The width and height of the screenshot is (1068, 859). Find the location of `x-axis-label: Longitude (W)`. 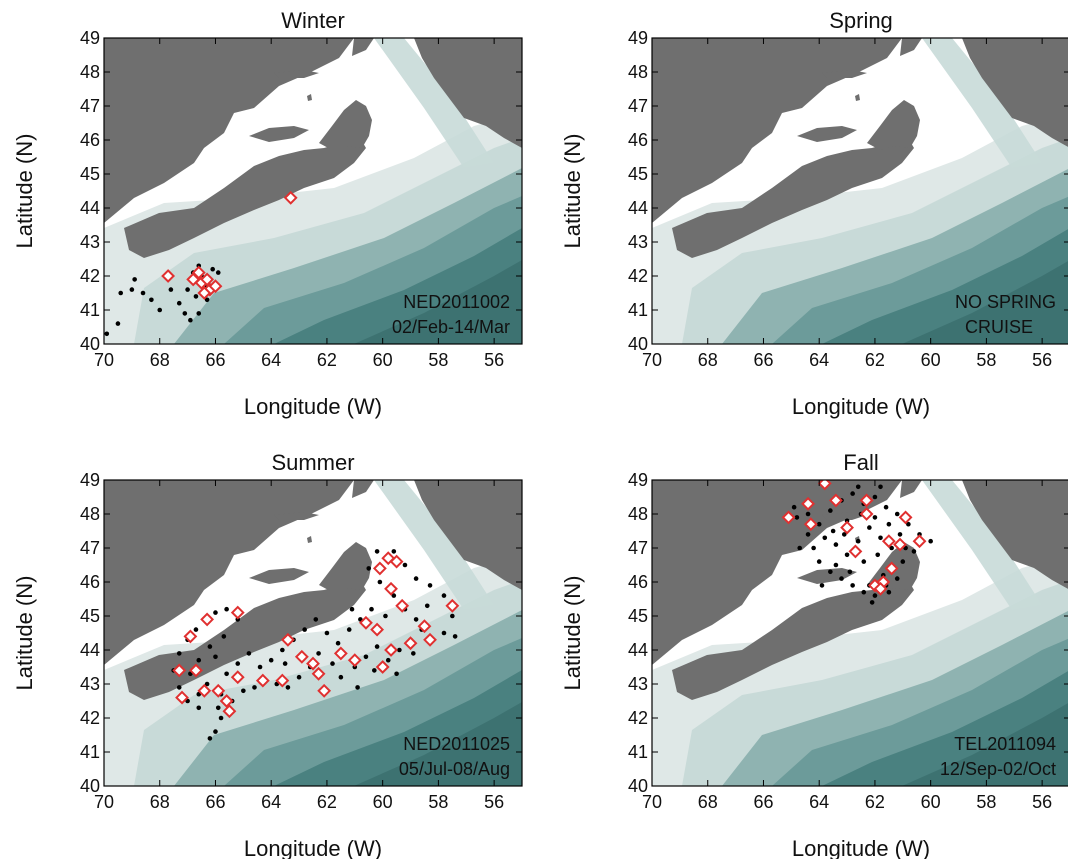

x-axis-label: Longitude (W) is located at coordinates (861, 847).